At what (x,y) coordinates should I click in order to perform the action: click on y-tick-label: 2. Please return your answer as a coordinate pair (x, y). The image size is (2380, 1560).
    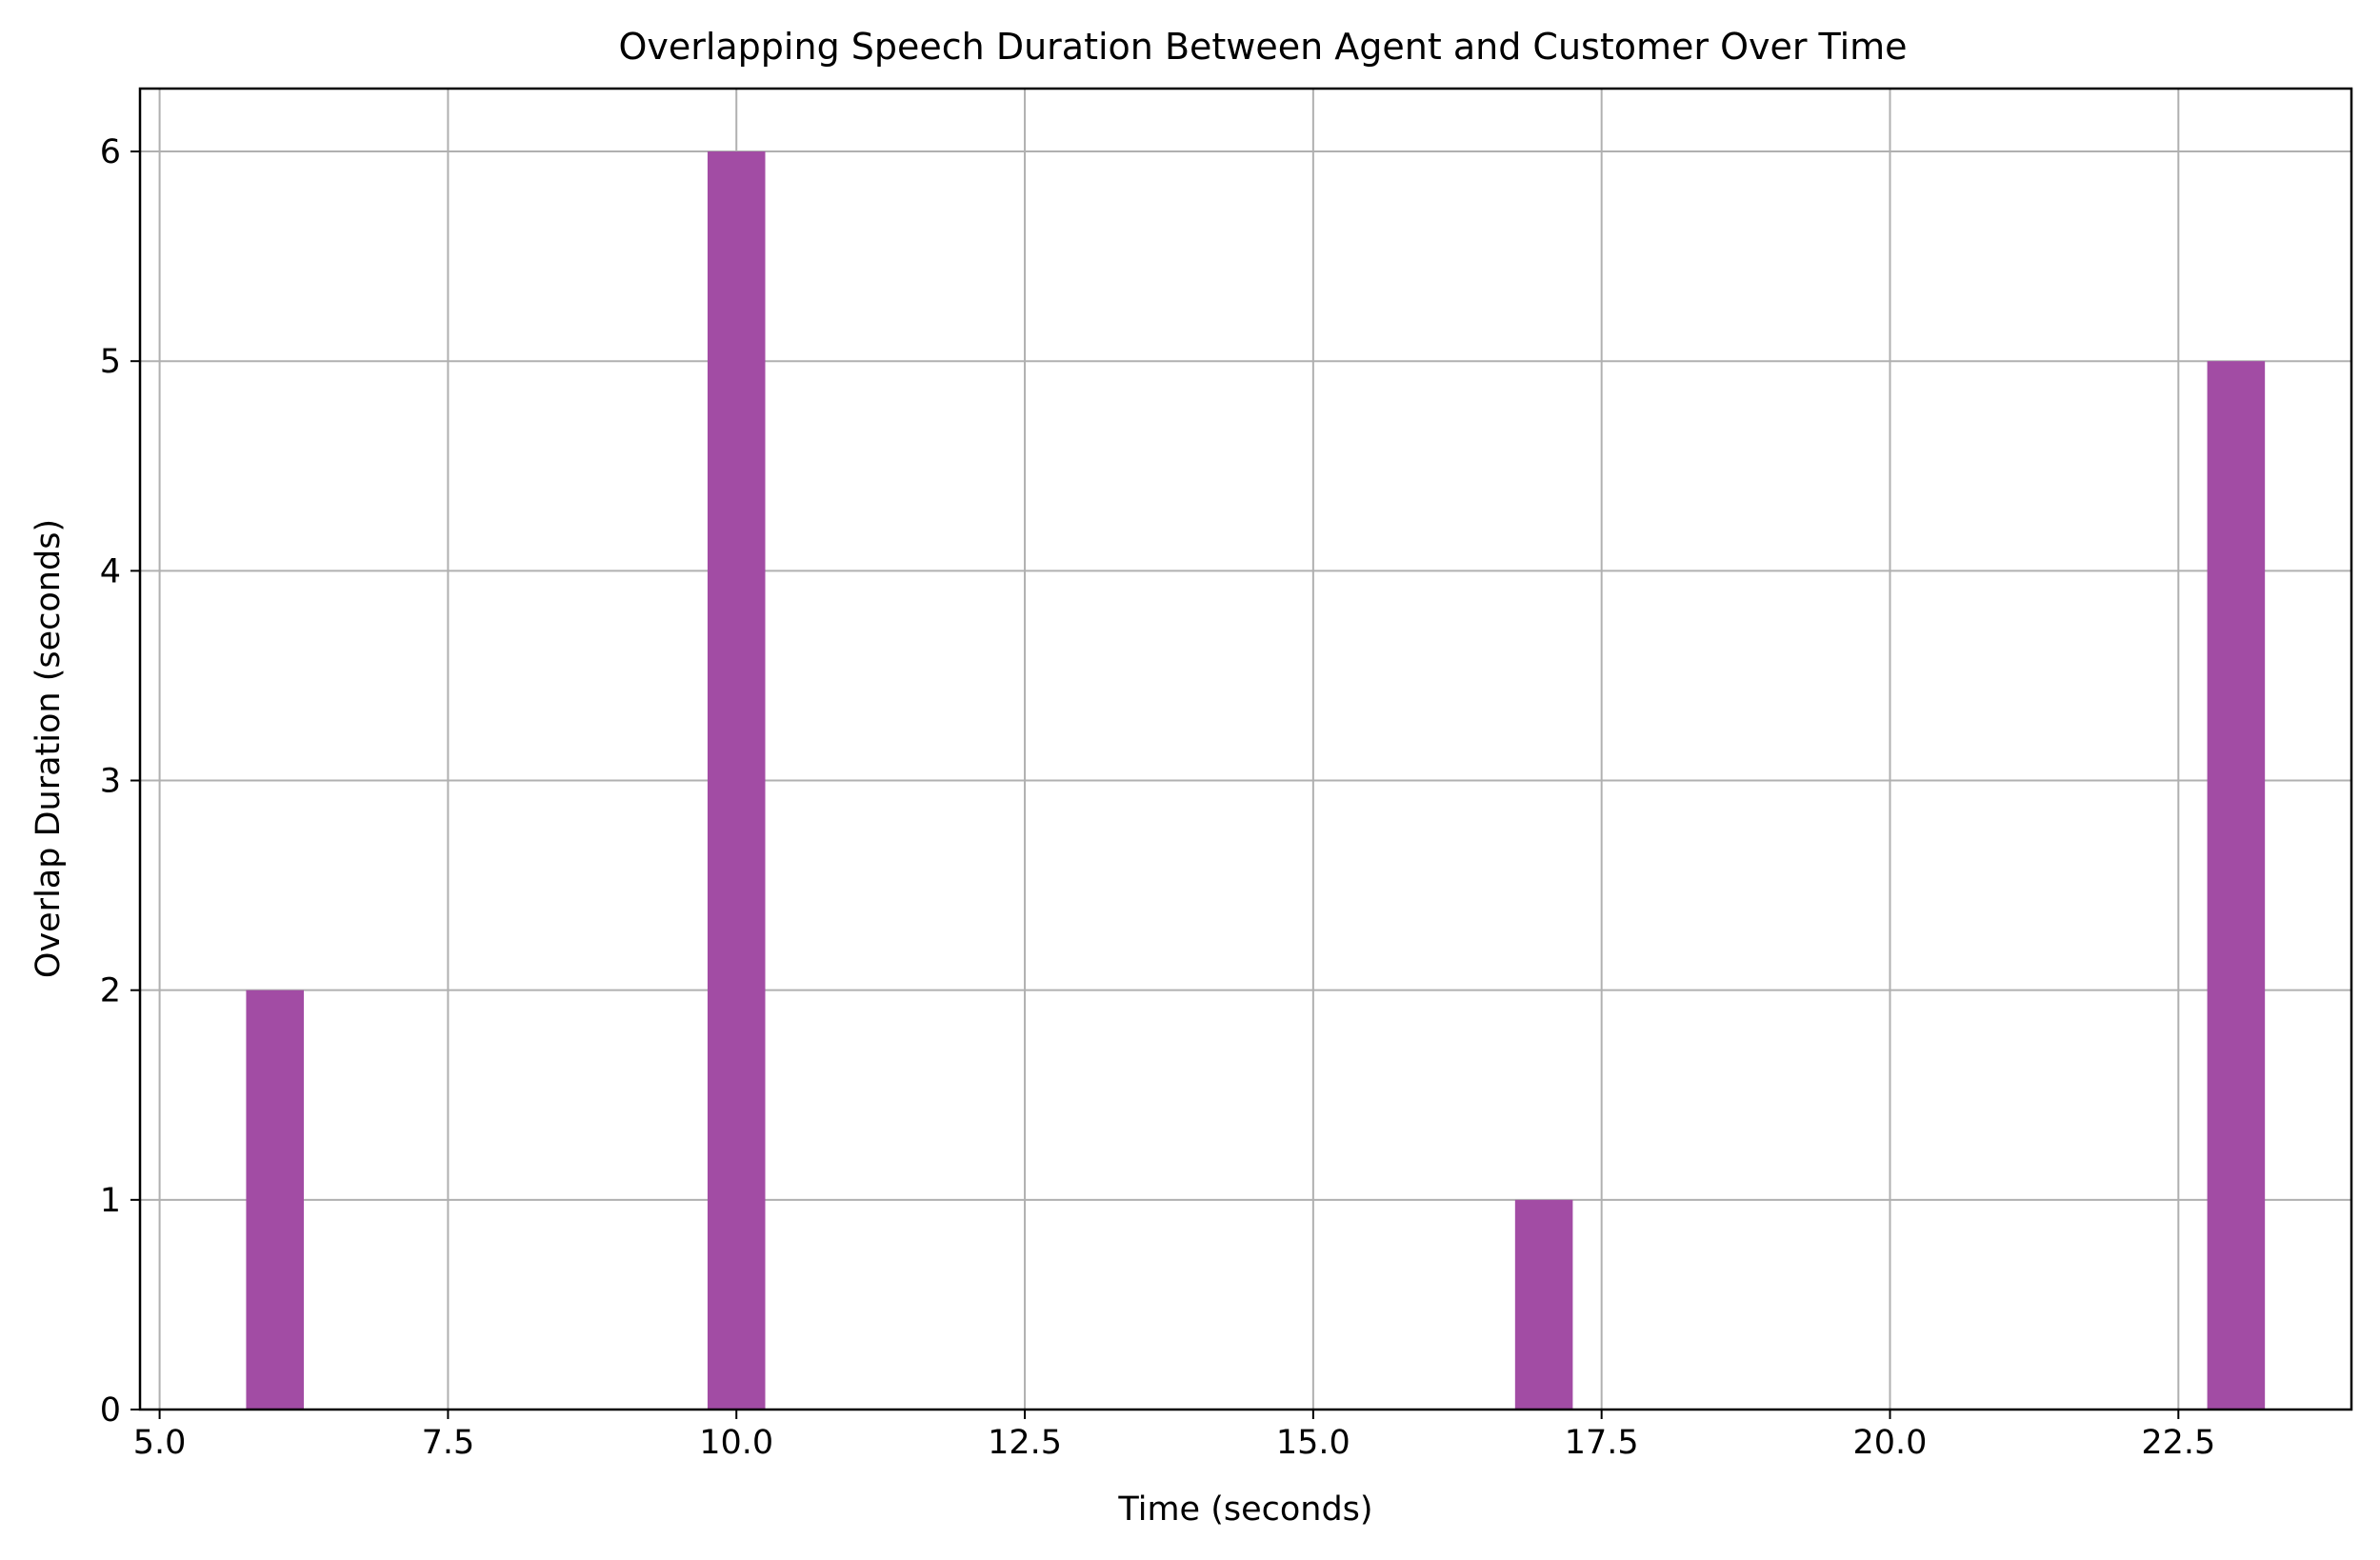
    Looking at the image, I should click on (110, 991).